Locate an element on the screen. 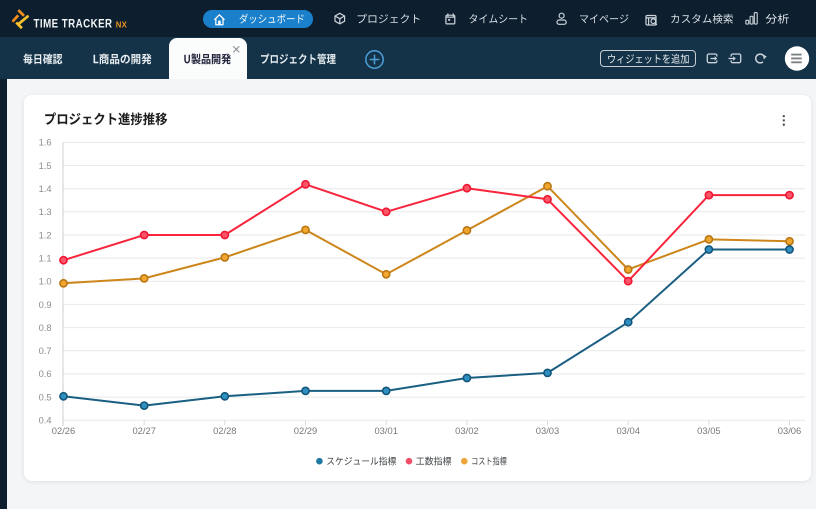 The height and width of the screenshot is (509, 816). svg-text: 03/03 is located at coordinates (547, 430).